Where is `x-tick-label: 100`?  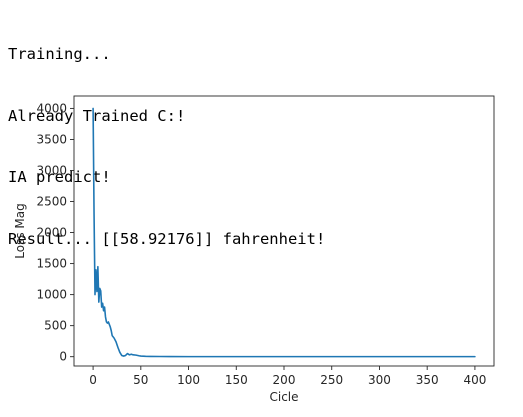 x-tick-label: 100 is located at coordinates (188, 380).